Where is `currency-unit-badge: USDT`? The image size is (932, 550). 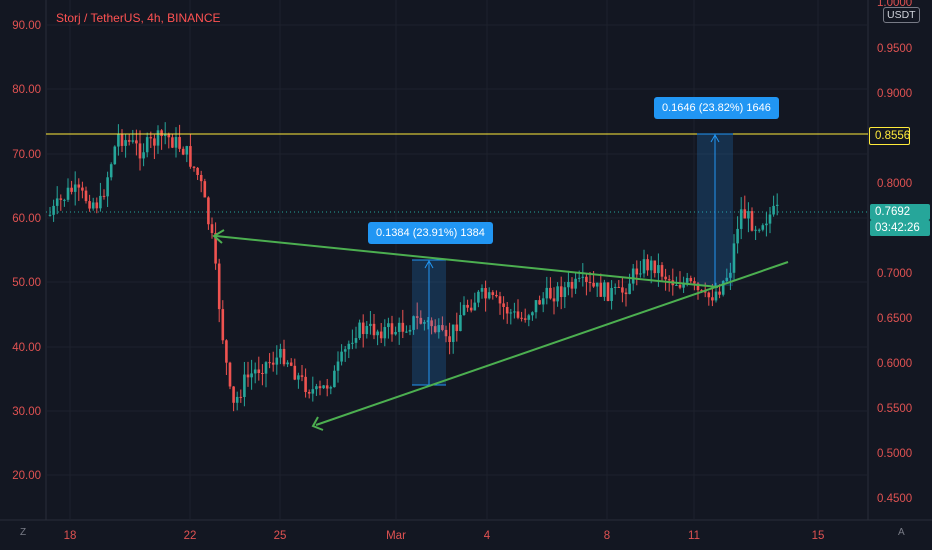 currency-unit-badge: USDT is located at coordinates (901, 15).